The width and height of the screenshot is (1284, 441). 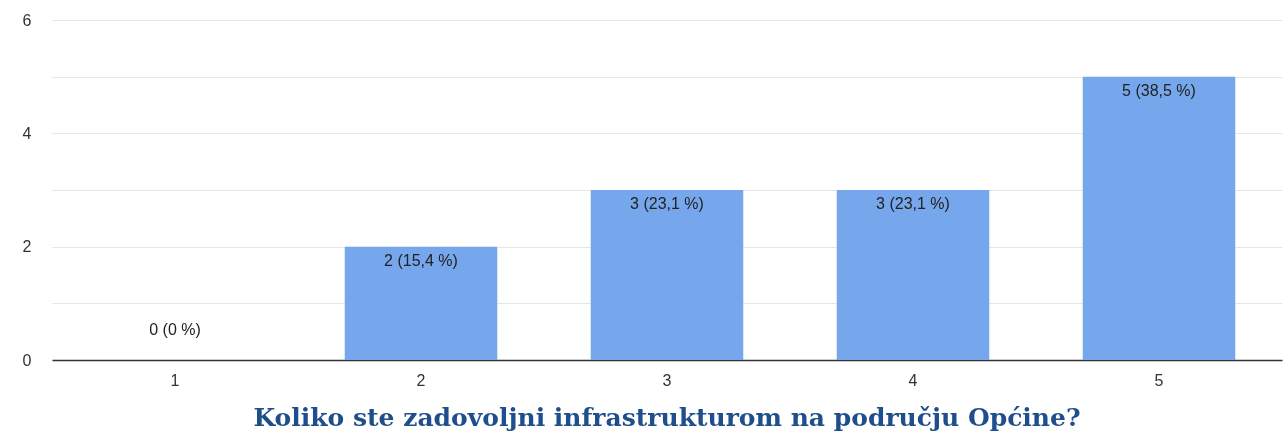 What do you see at coordinates (1159, 380) in the screenshot?
I see `x-tick-label: 5` at bounding box center [1159, 380].